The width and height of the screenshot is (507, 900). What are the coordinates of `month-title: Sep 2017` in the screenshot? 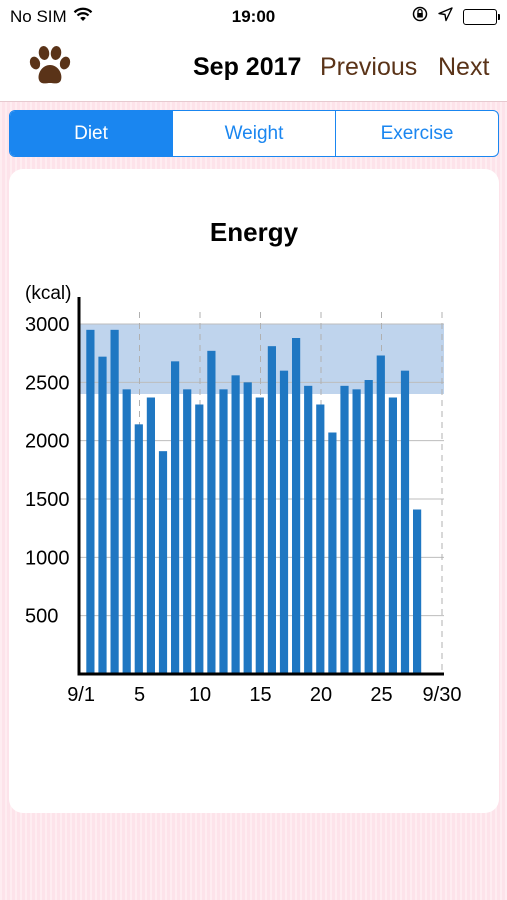 It's located at (247, 67).